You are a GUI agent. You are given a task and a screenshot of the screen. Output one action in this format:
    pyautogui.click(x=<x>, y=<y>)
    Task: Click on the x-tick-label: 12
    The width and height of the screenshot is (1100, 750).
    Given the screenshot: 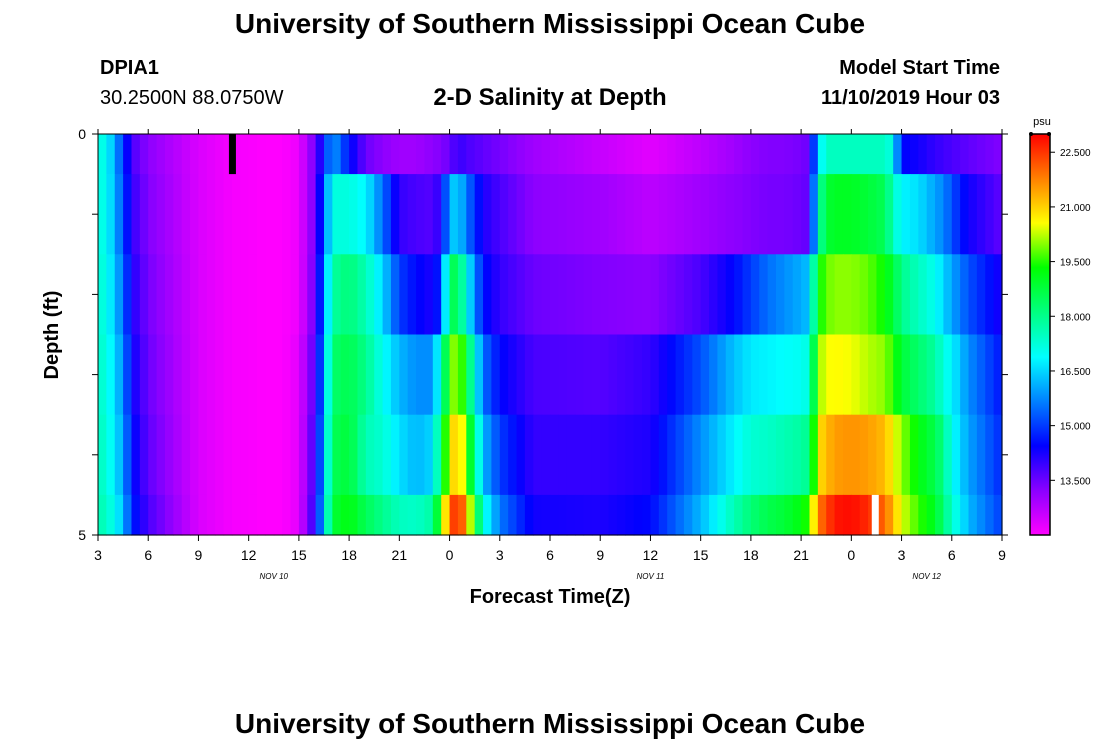 What is the action you would take?
    pyautogui.click(x=249, y=555)
    